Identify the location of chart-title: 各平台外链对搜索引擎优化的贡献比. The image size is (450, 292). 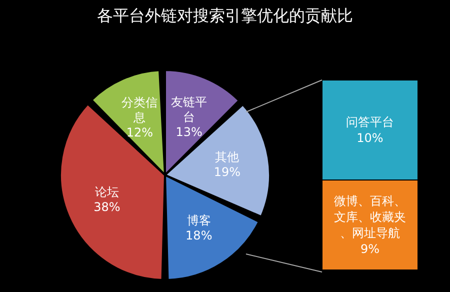
(225, 16).